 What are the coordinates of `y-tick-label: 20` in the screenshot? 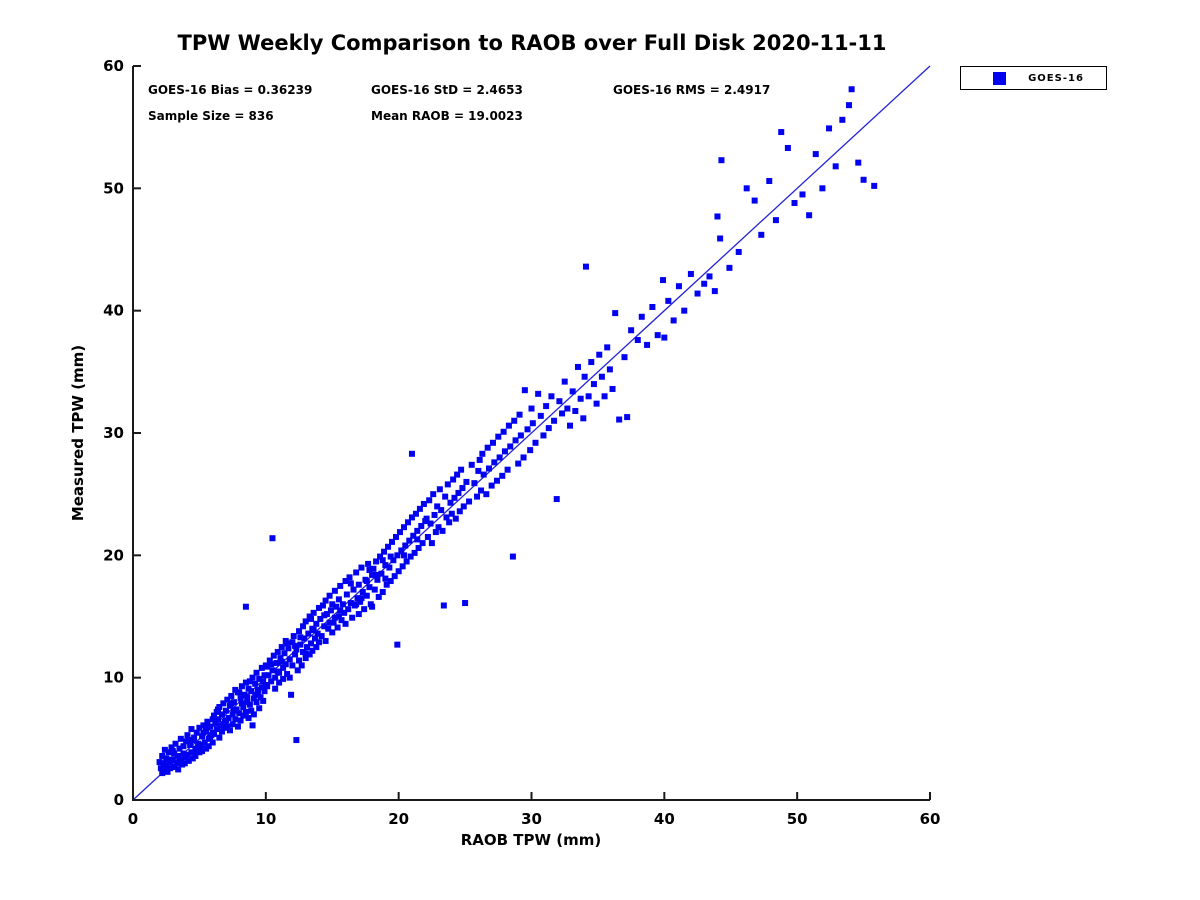 It's located at (113, 555).